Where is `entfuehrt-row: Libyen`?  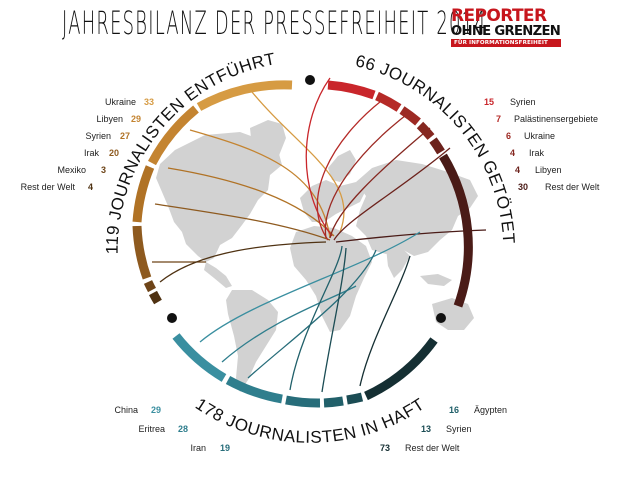
entfuehrt-row: Libyen is located at coordinates (109, 119).